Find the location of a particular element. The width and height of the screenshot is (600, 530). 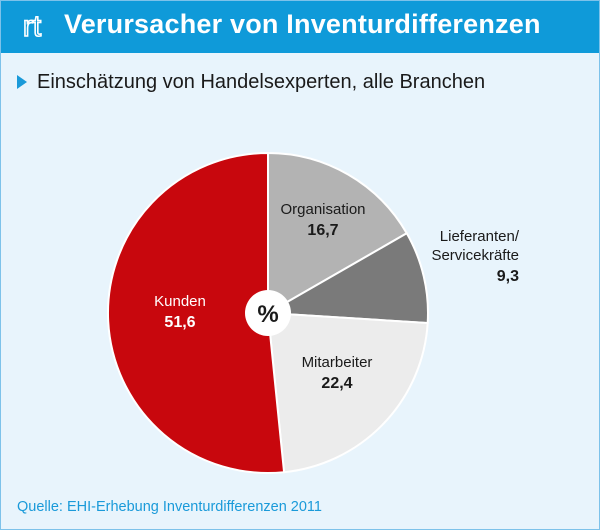

center-percent-label: % is located at coordinates (267, 314).